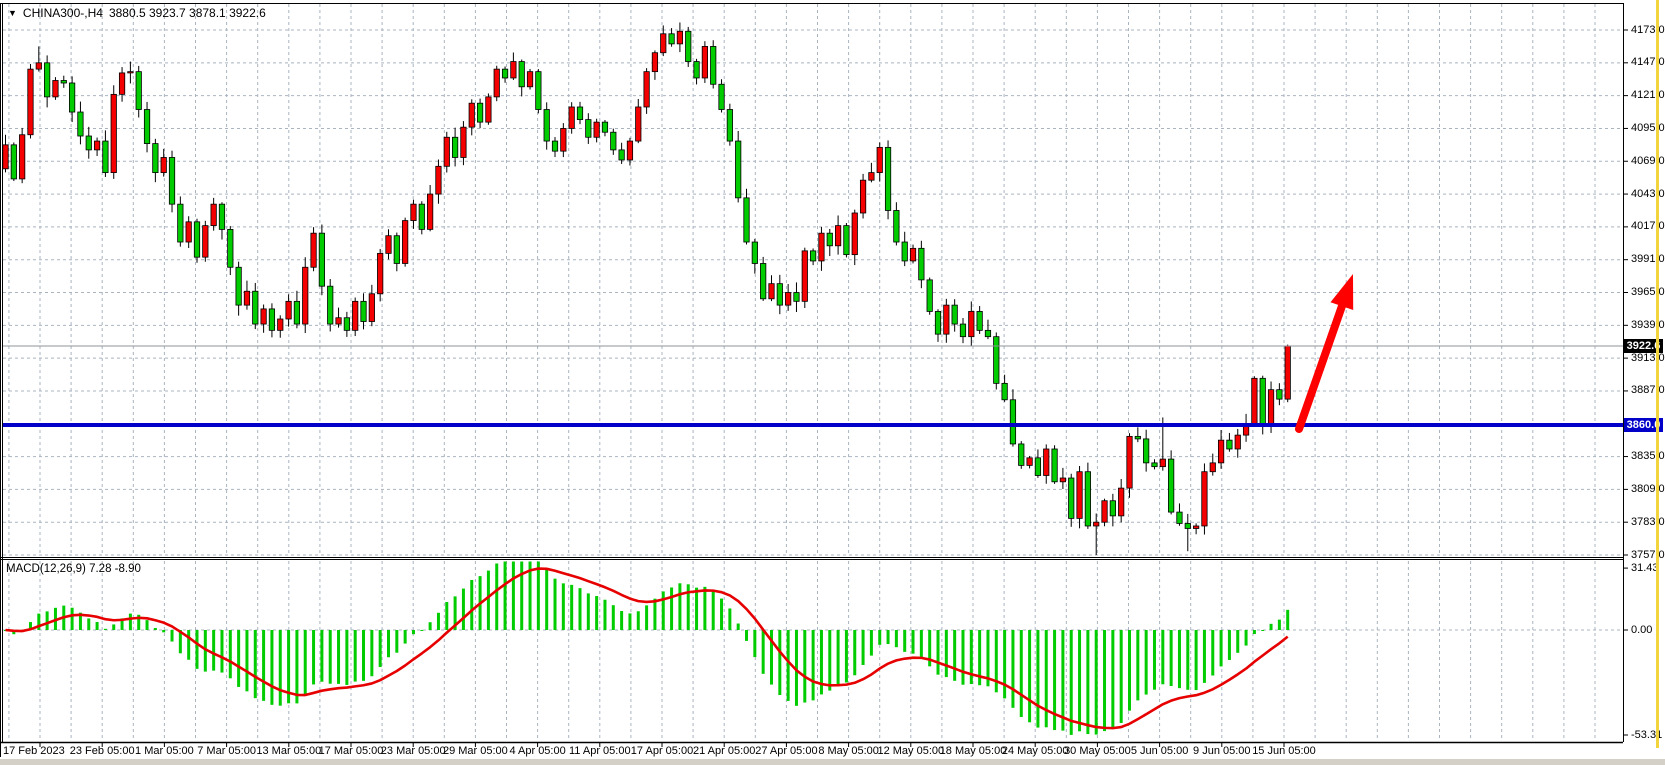  I want to click on symbol-period-label: CHINA300-,H4, so click(62, 13).